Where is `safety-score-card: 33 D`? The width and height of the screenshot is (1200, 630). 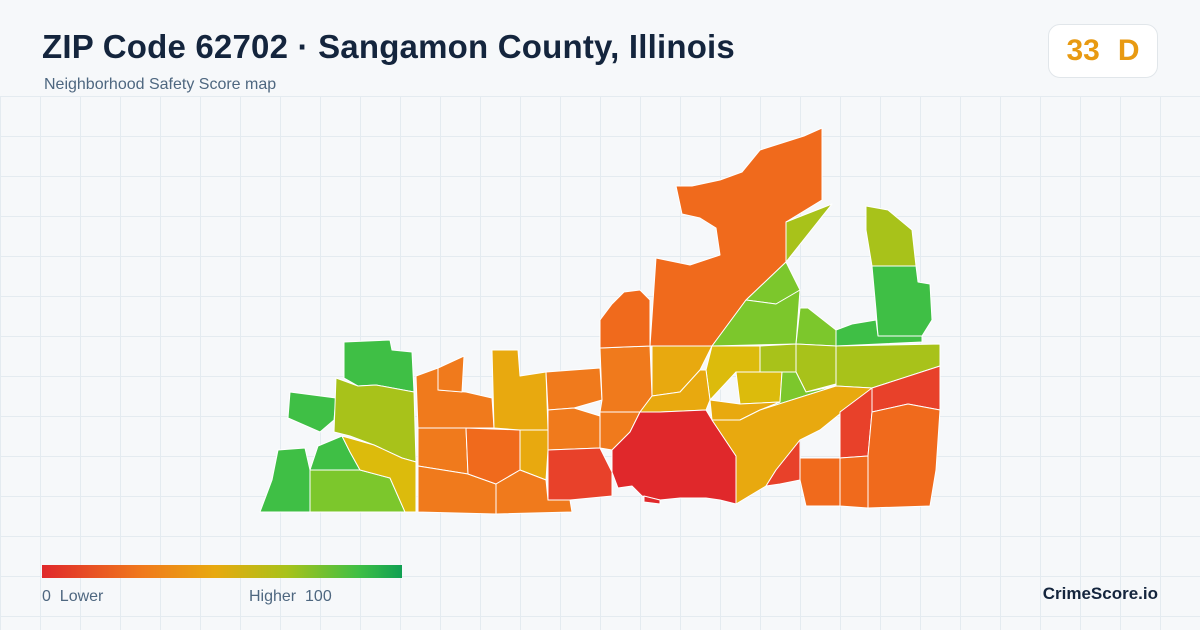
safety-score-card: 33 D is located at coordinates (1103, 51).